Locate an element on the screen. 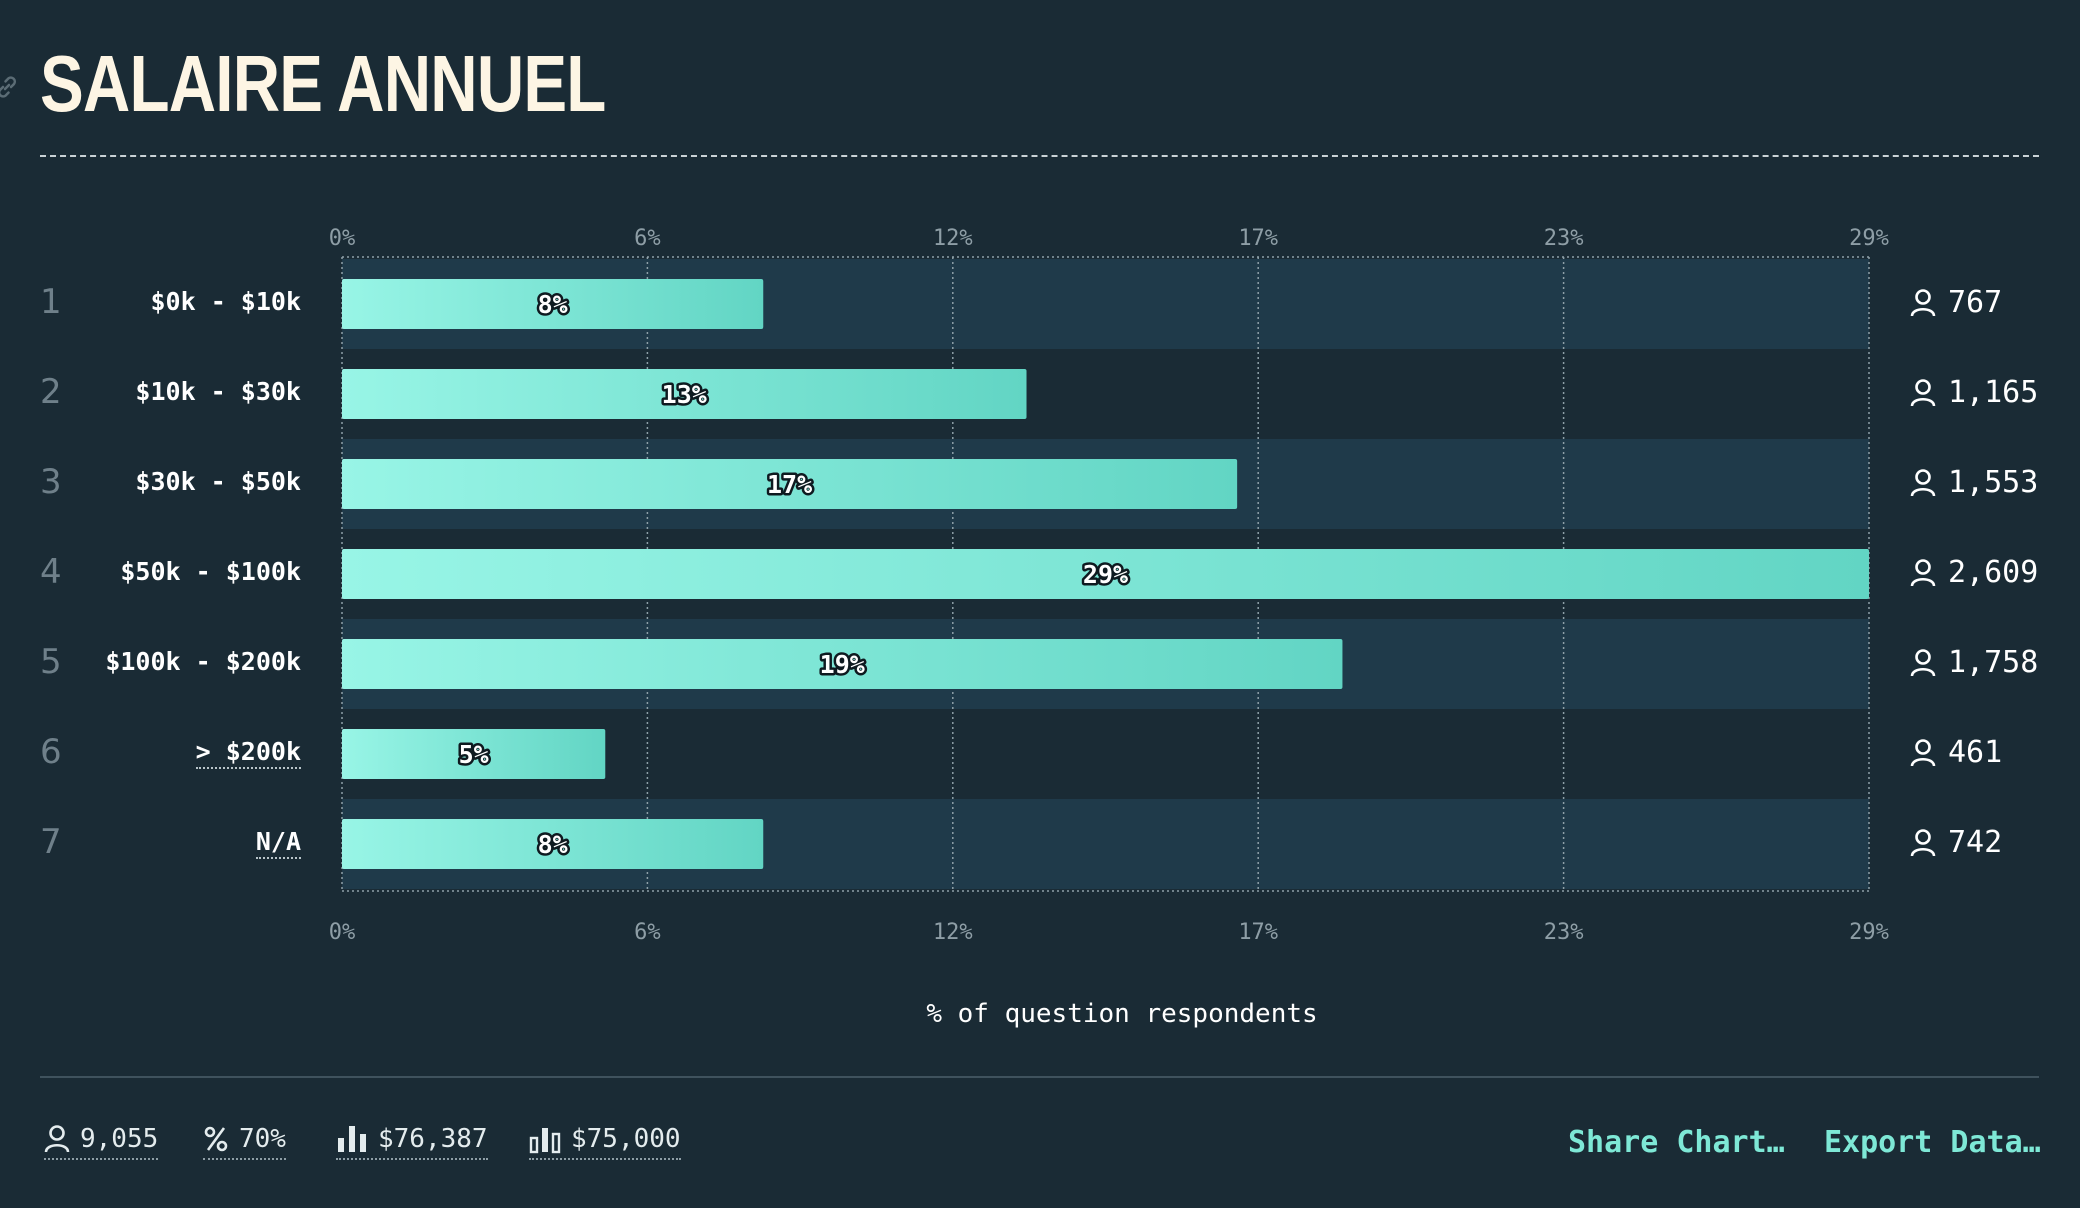 The height and width of the screenshot is (1208, 2080). category-label: > $200k is located at coordinates (248, 753).